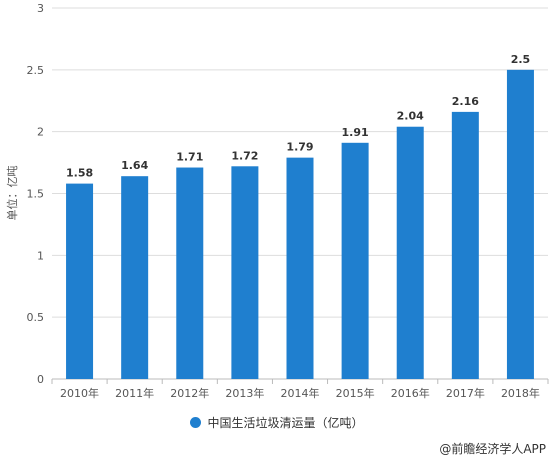  I want to click on x-tick-label: 2011年, so click(134, 393).